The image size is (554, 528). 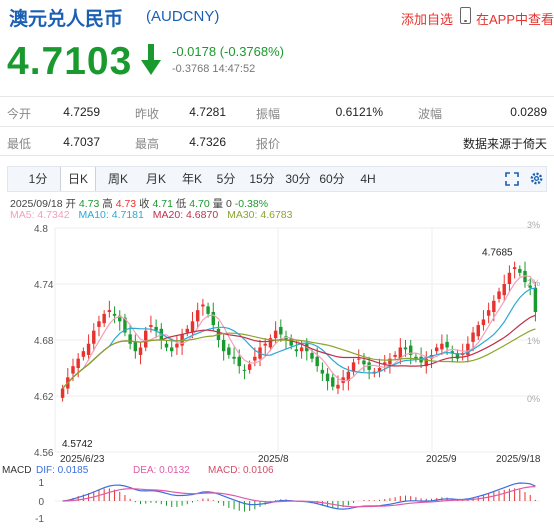 What do you see at coordinates (298, 179) in the screenshot?
I see `tab-30min: 30分` at bounding box center [298, 179].